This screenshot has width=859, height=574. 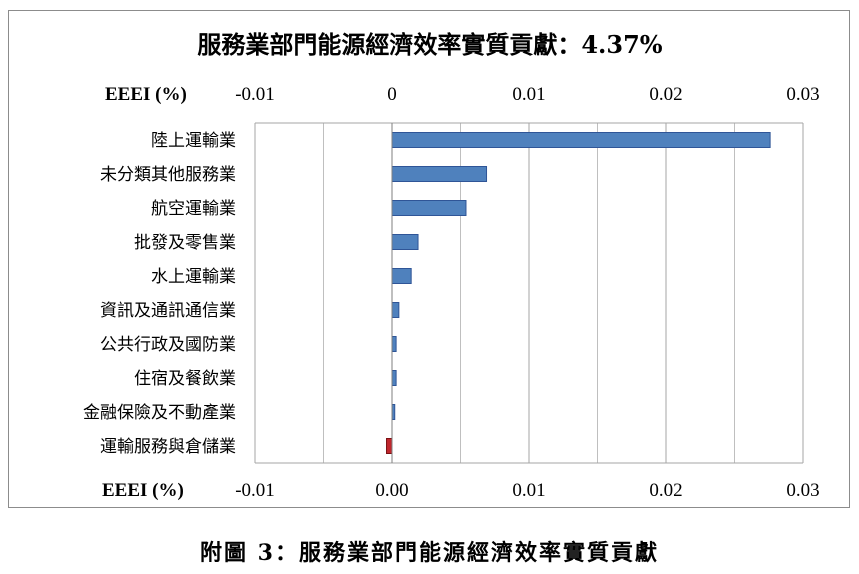 I want to click on bottom-tick-label: 0.00, so click(x=391, y=490).